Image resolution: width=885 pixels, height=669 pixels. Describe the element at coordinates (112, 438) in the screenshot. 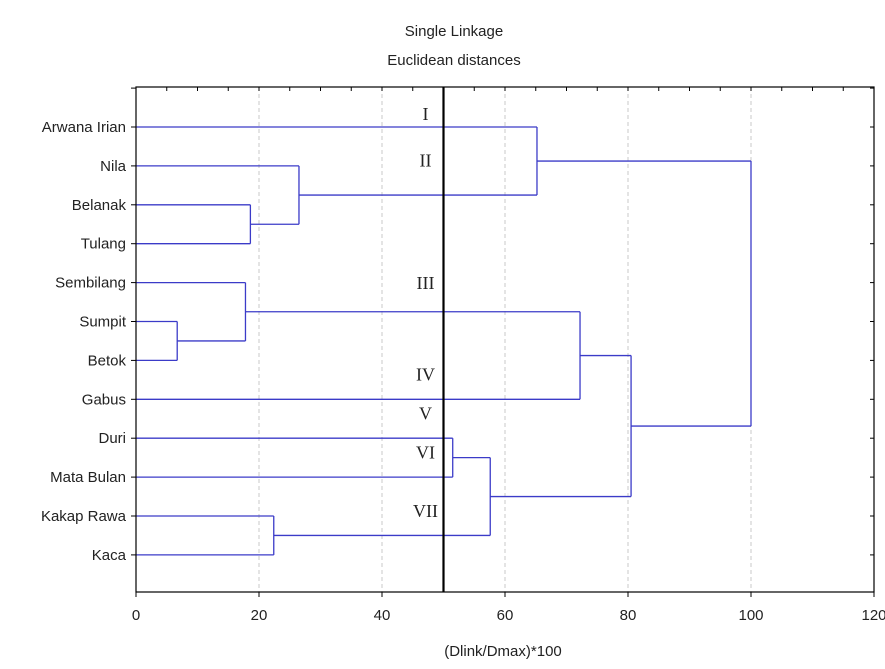

I see `leaf-label: Duri` at that location.